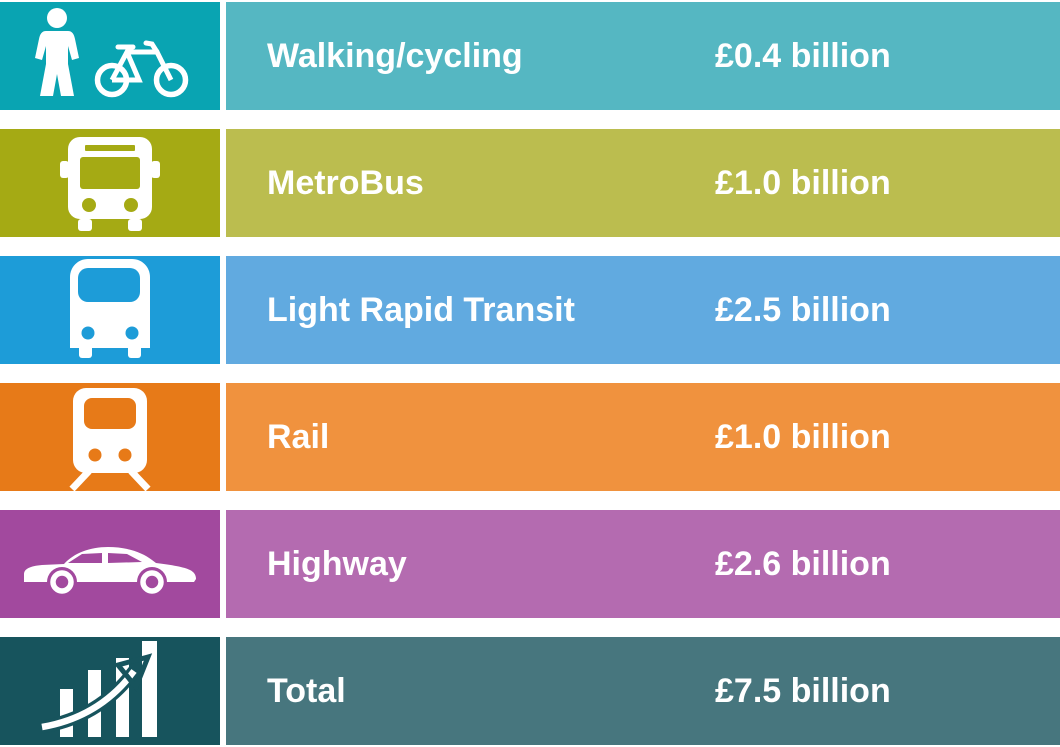  I want to click on category-label: MetroBus, so click(345, 183).